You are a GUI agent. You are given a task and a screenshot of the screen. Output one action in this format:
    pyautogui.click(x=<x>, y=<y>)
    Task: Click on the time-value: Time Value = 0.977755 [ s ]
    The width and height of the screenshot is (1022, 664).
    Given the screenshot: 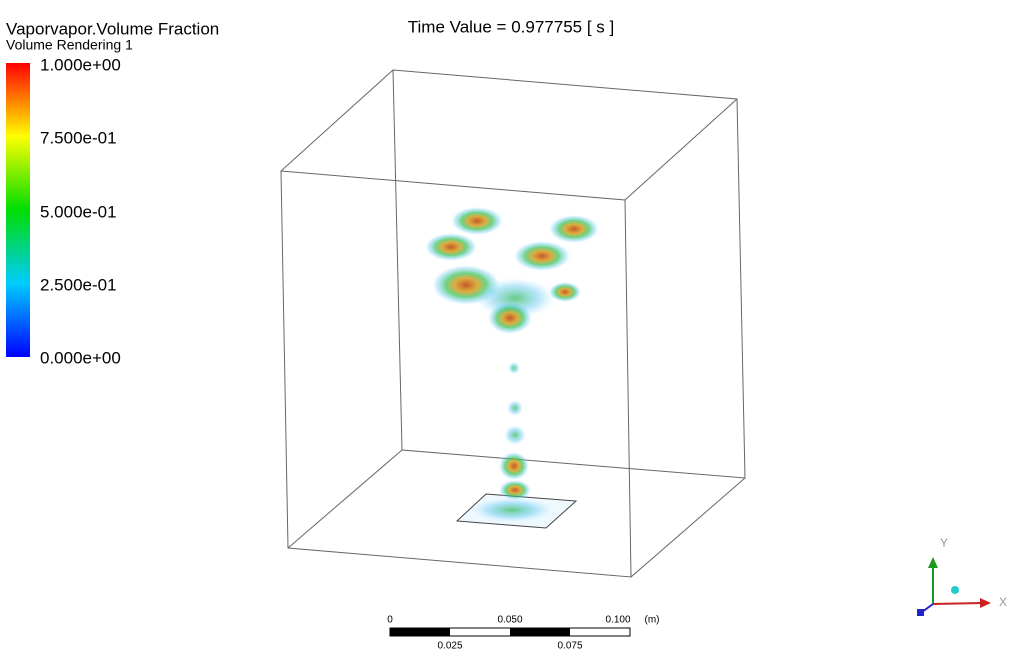 What is the action you would take?
    pyautogui.click(x=511, y=26)
    